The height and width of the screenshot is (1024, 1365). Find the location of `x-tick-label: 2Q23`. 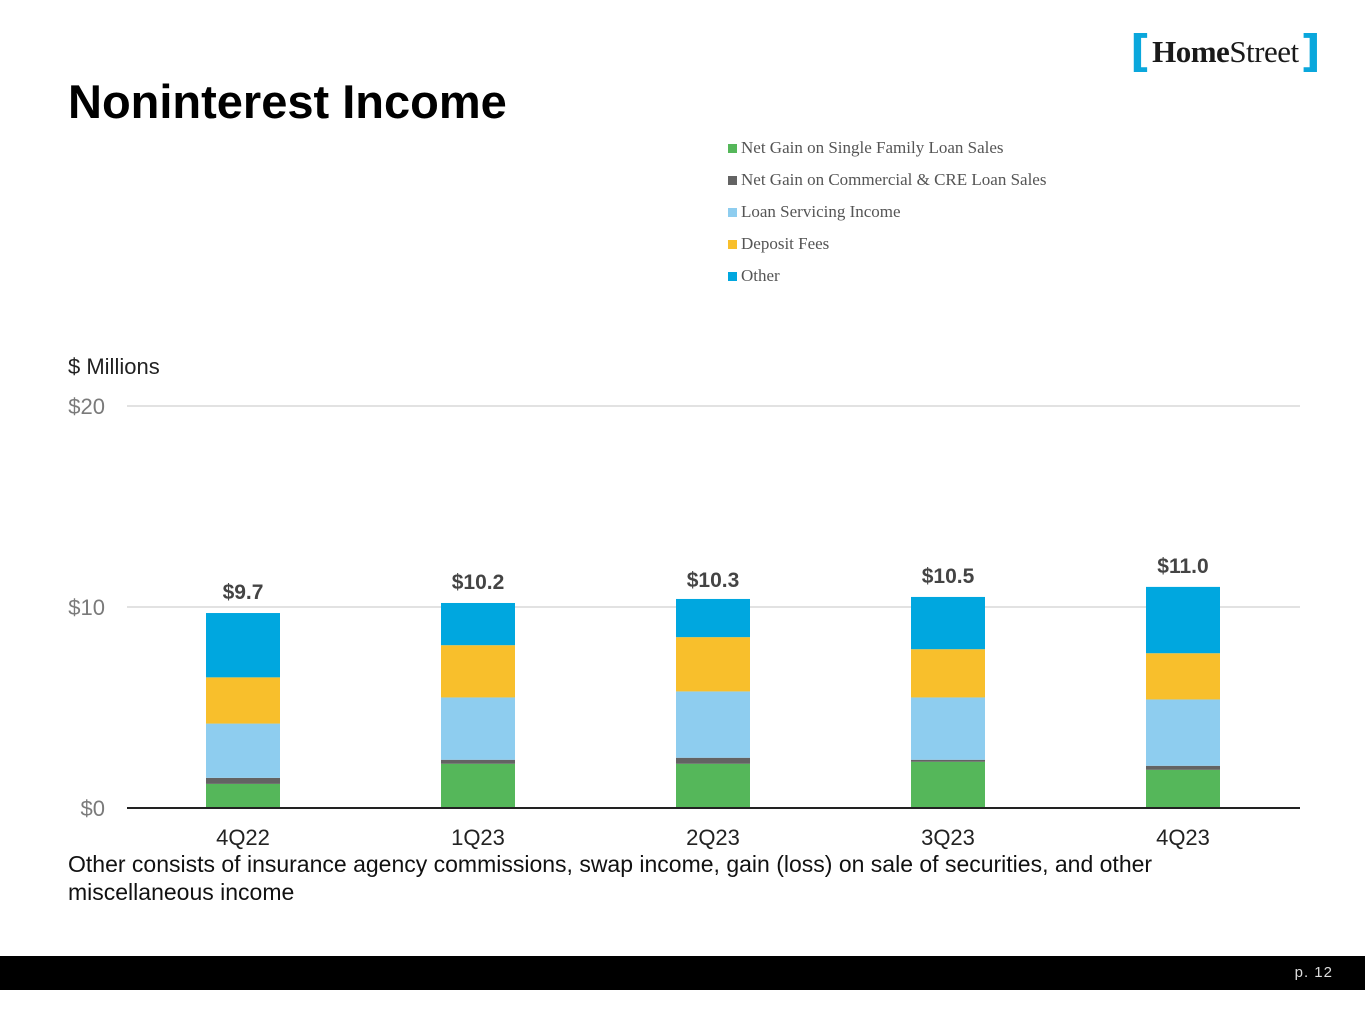

x-tick-label: 2Q23 is located at coordinates (713, 837).